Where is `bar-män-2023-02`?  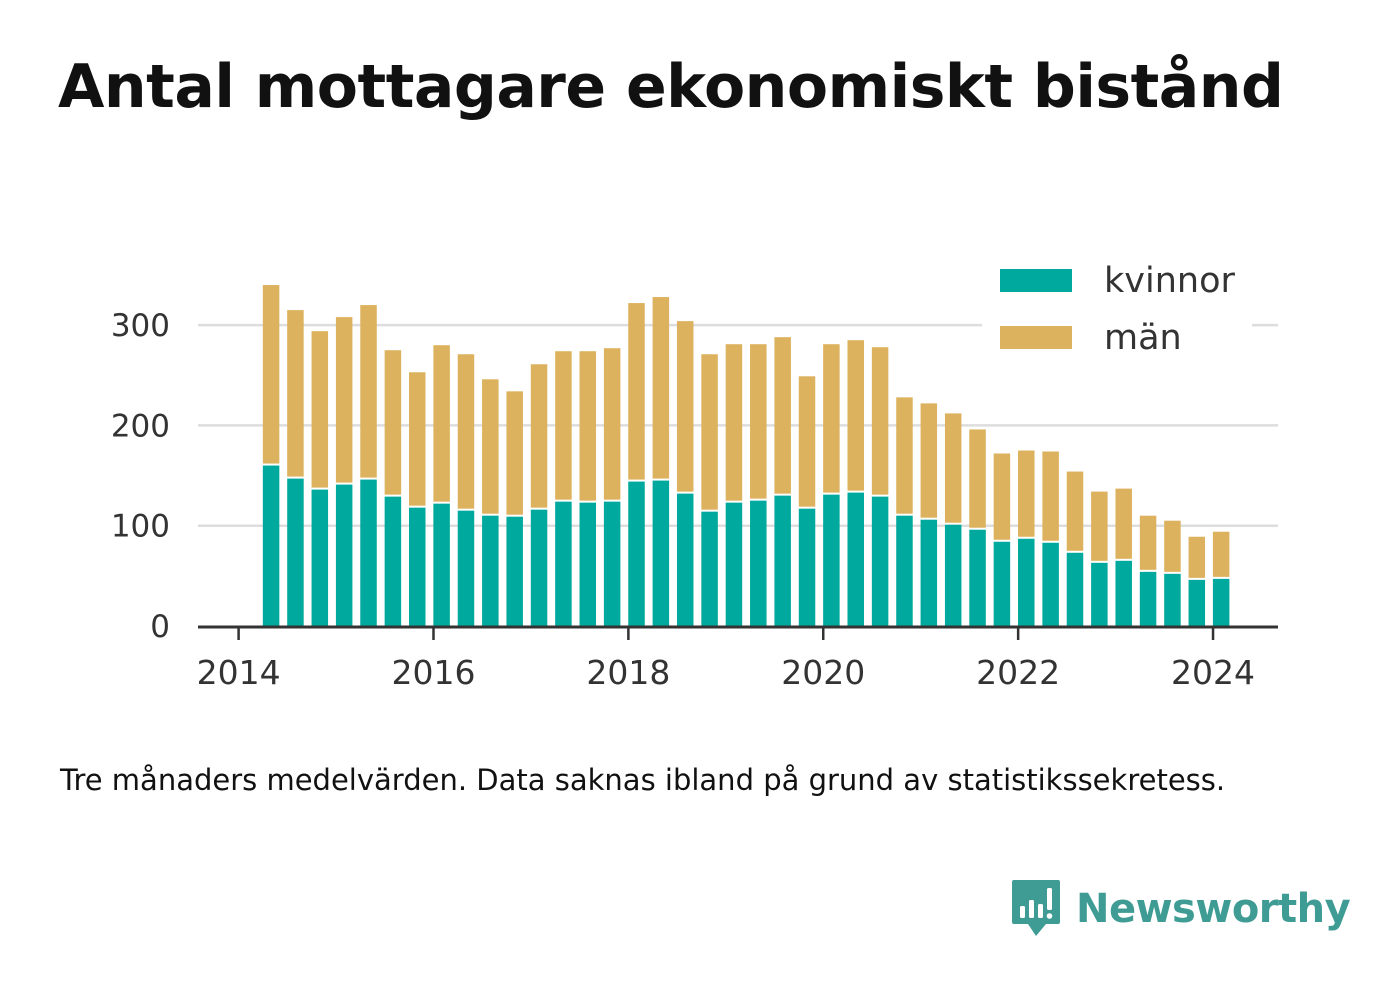 bar-män-2023-02 is located at coordinates (1123, 523).